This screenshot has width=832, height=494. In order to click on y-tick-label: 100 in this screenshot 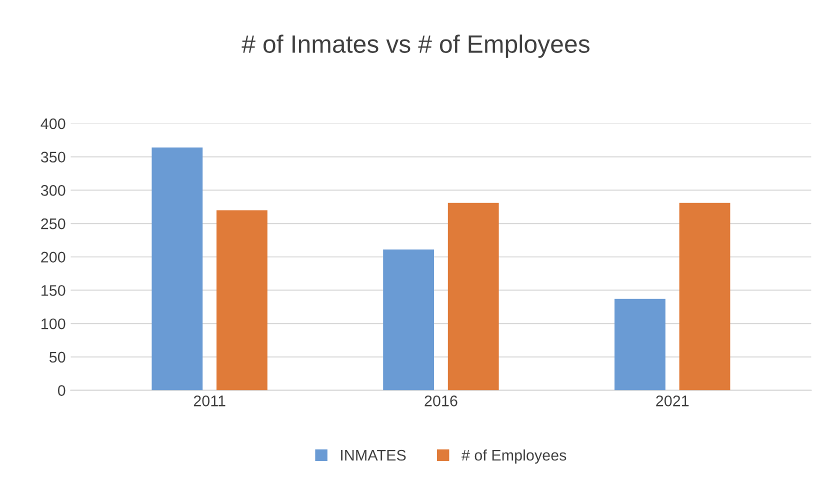, I will do `click(54, 324)`.